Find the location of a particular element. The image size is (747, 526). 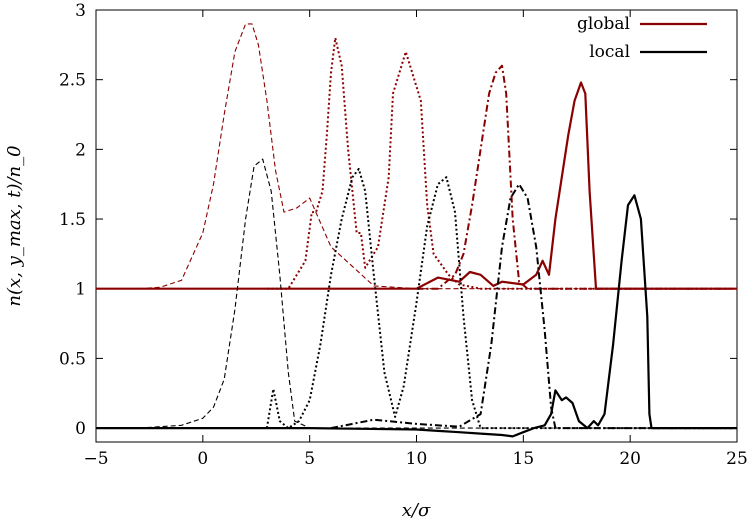

y-tick-label: 2.5 is located at coordinates (72, 81).